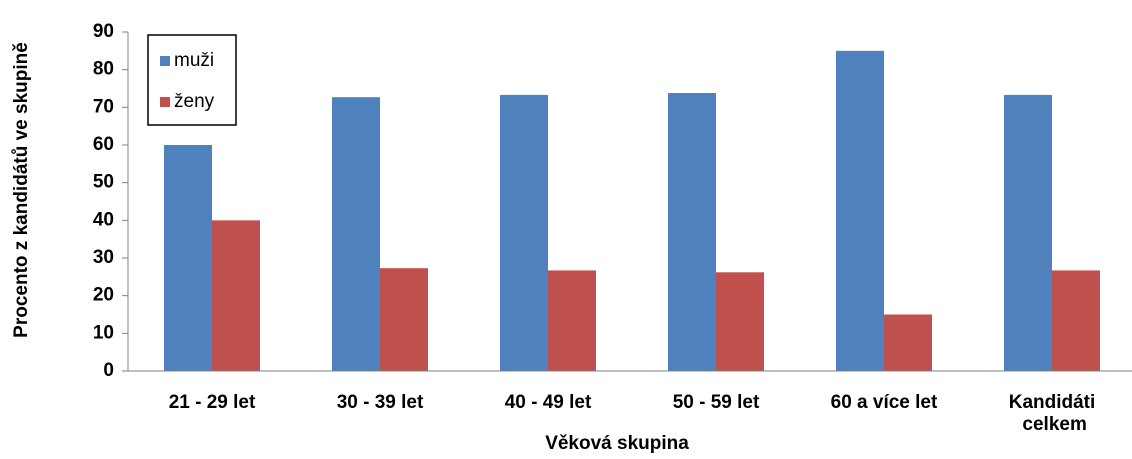  I want to click on legend-box, so click(192, 80).